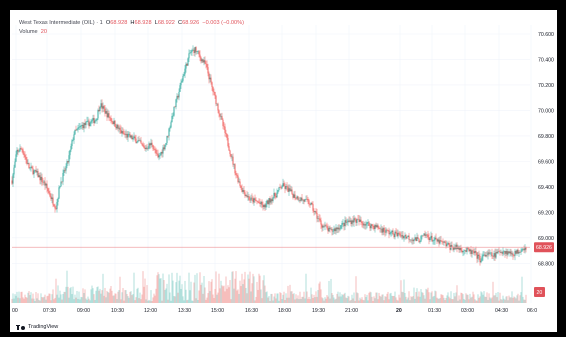 The width and height of the screenshot is (566, 337). Describe the element at coordinates (20, 327) in the screenshot. I see `tradingview-logo-icon` at that location.